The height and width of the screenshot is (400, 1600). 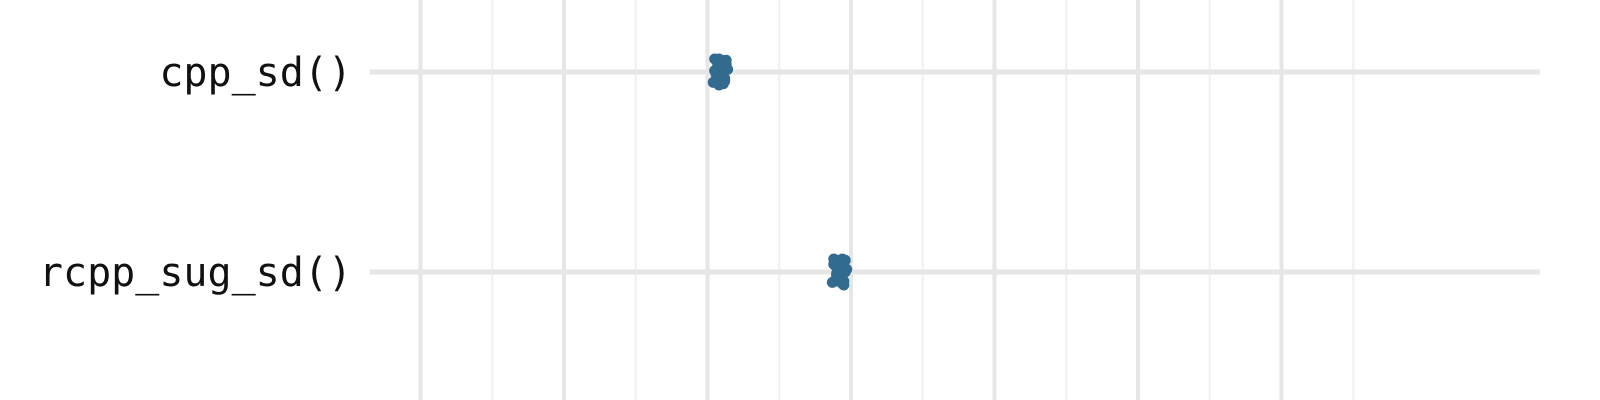 What do you see at coordinates (780, 172) in the screenshot?
I see `points-layer` at bounding box center [780, 172].